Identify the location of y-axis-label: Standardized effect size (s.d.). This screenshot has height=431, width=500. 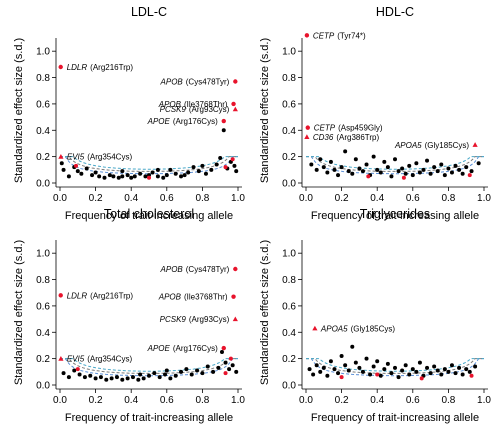
(265, 110).